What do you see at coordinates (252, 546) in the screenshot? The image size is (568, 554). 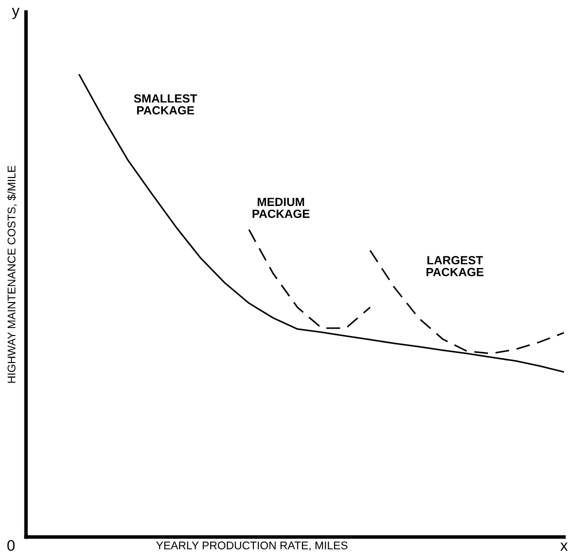 I see `x-axis-title: YEARLY PRODUCTION RATE, MILES` at bounding box center [252, 546].